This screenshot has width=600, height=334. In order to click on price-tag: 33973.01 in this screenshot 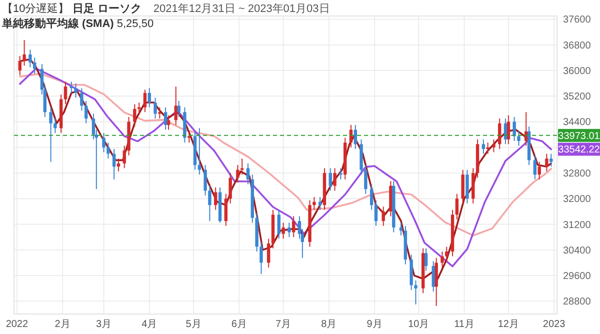, I will do `click(579, 135)`.